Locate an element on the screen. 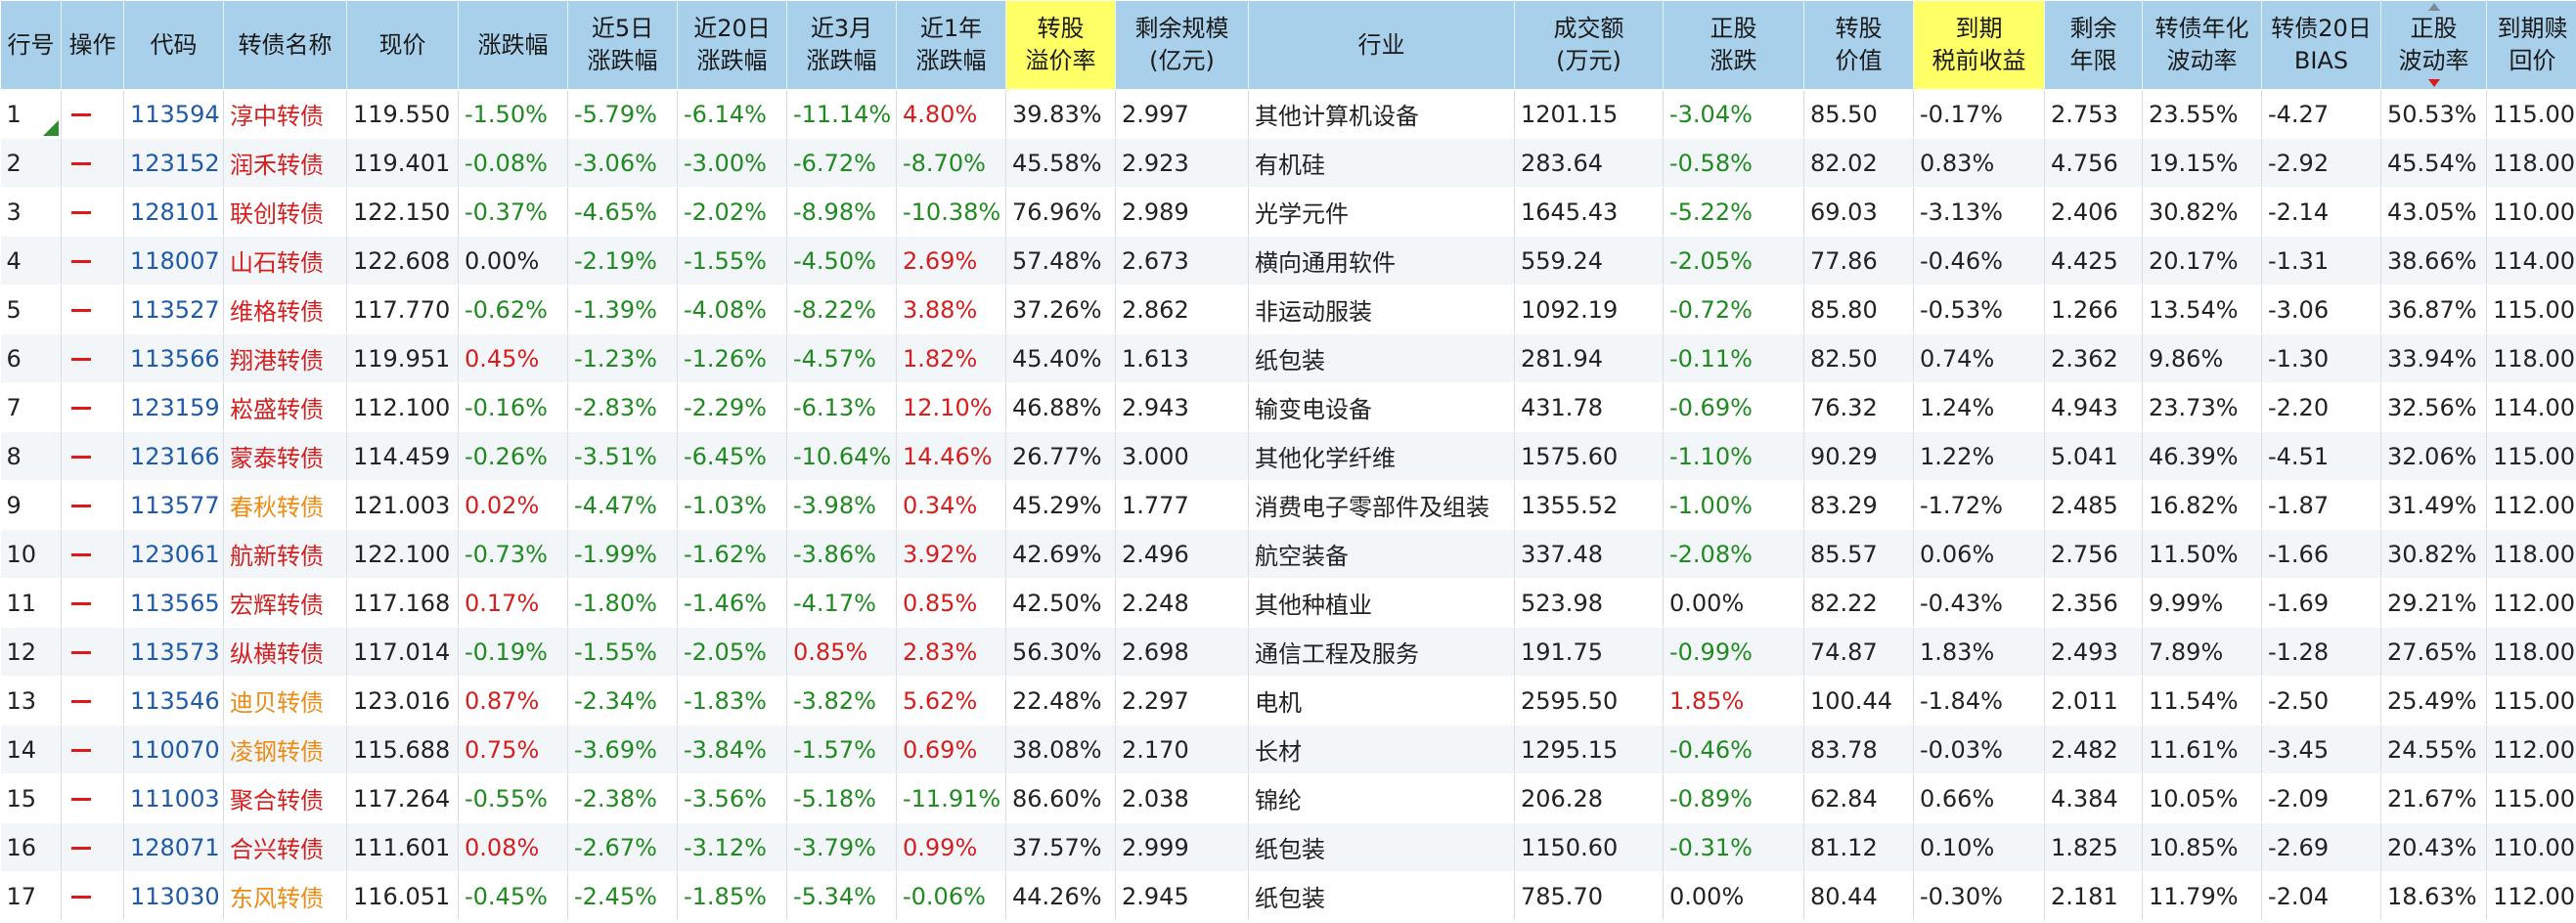 The height and width of the screenshot is (923, 2576). bond-name-cell: 润禾转债 is located at coordinates (285, 163).